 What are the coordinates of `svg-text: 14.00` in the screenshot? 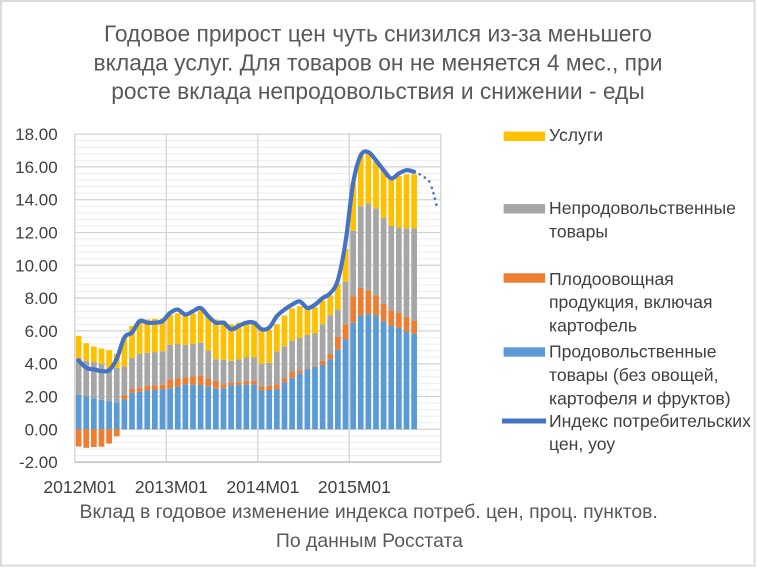 It's located at (36, 200).